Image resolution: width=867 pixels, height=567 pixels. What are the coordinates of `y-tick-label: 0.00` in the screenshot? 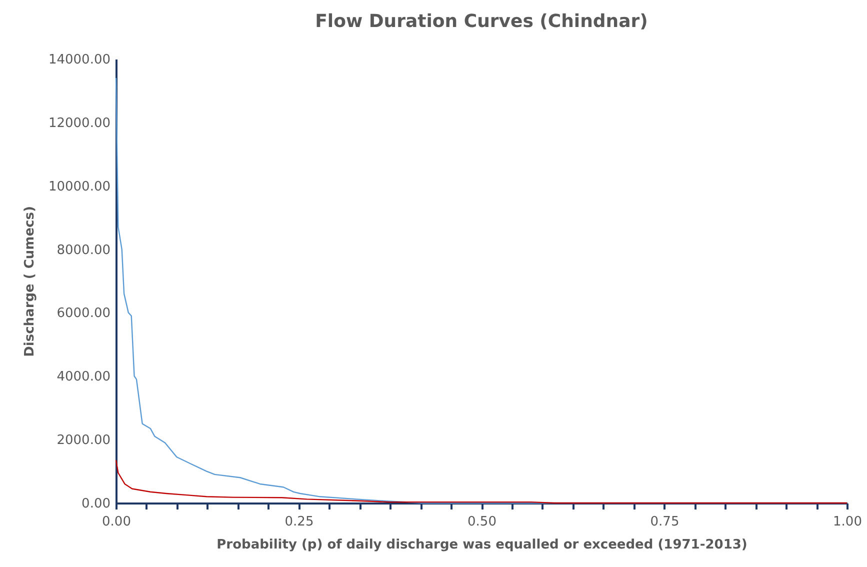 It's located at (96, 504).